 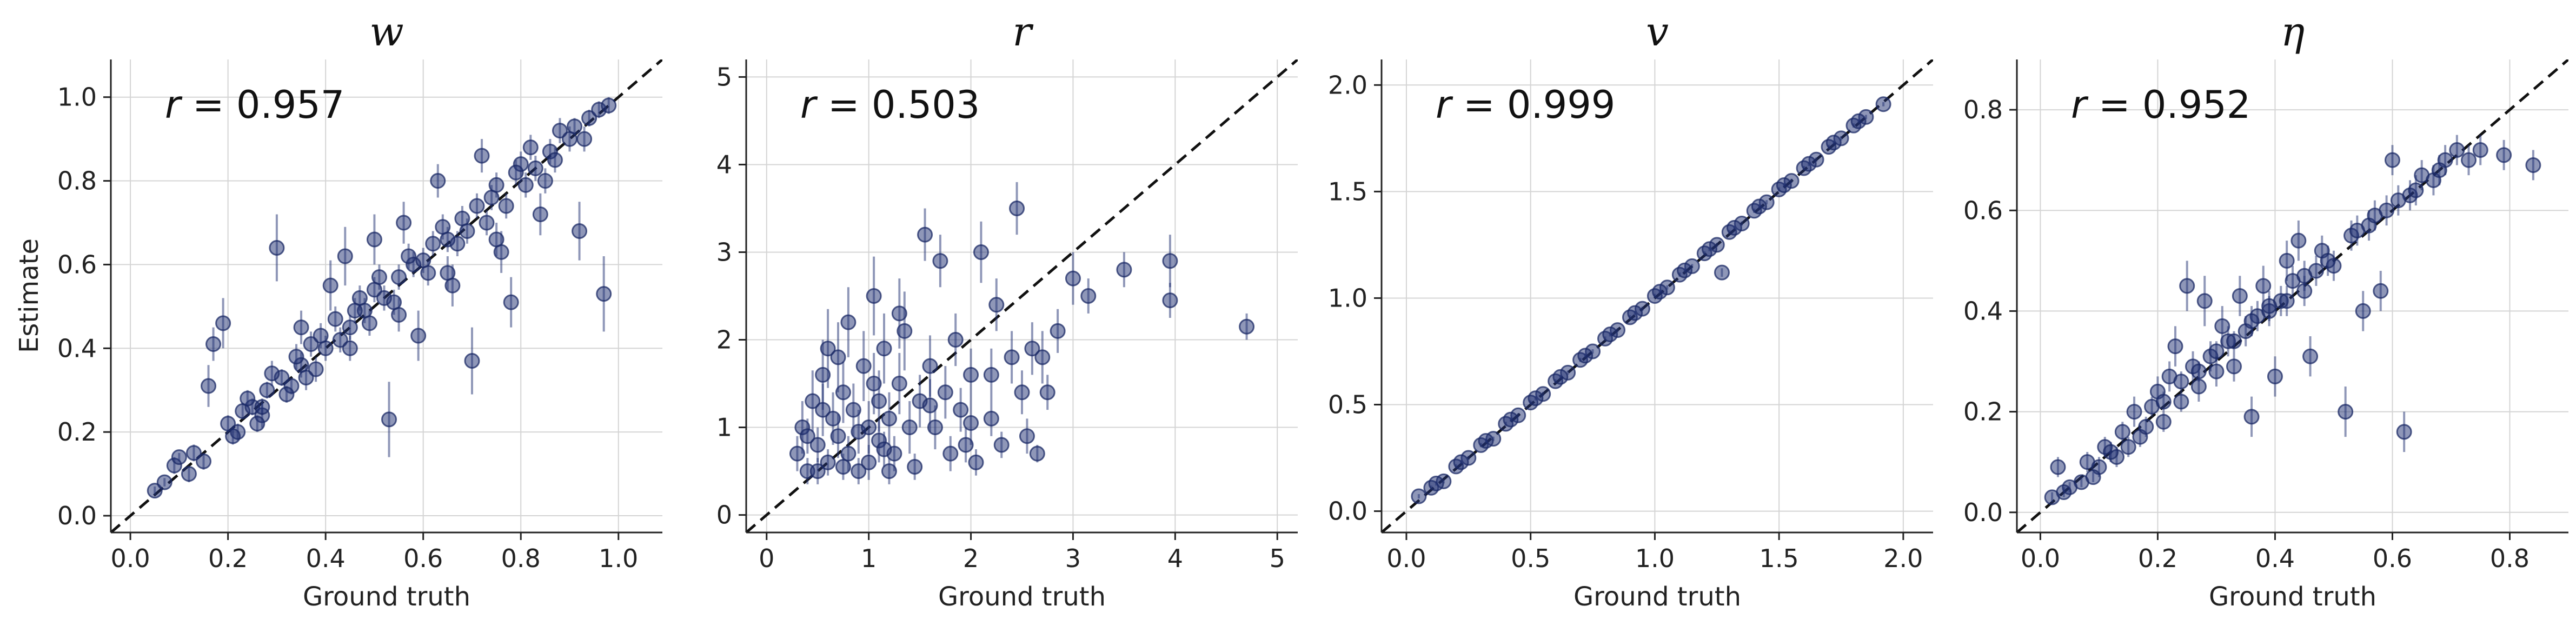 I want to click on panel-title: v, so click(x=1657, y=32).